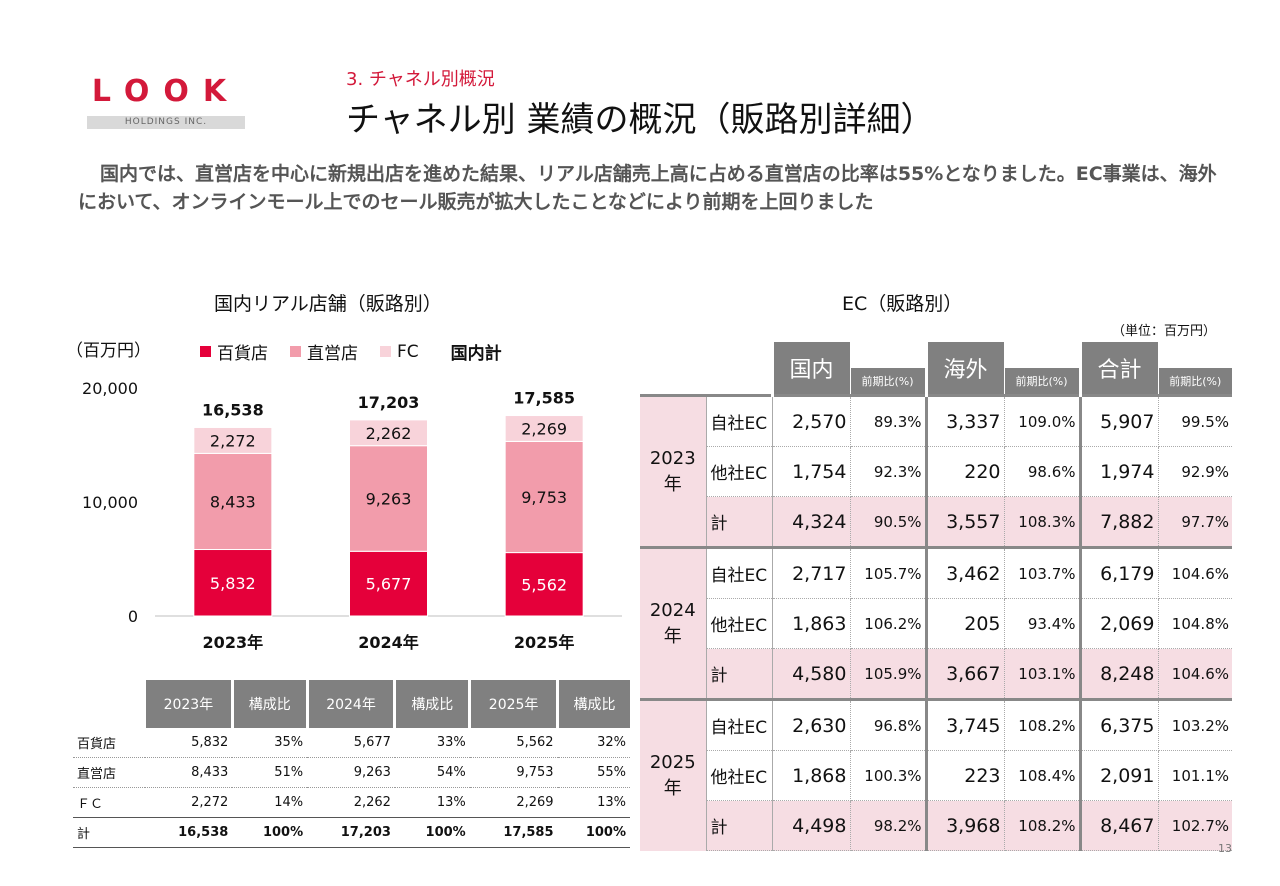 Image resolution: width=1280 pixels, height=886 pixels. Describe the element at coordinates (1119, 471) in the screenshot. I see `ec-value-cell: 1,974` at that location.